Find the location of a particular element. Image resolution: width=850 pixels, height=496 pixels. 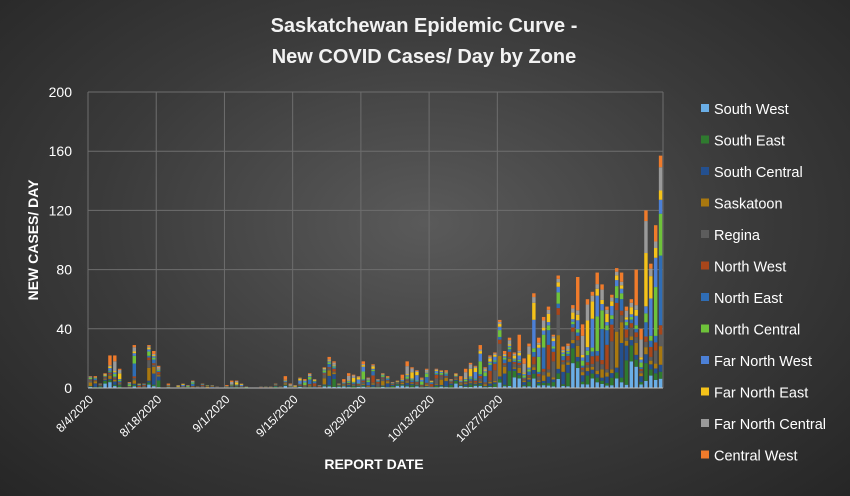

x-tick-label: 10/27/2020 is located at coordinates (479, 418).